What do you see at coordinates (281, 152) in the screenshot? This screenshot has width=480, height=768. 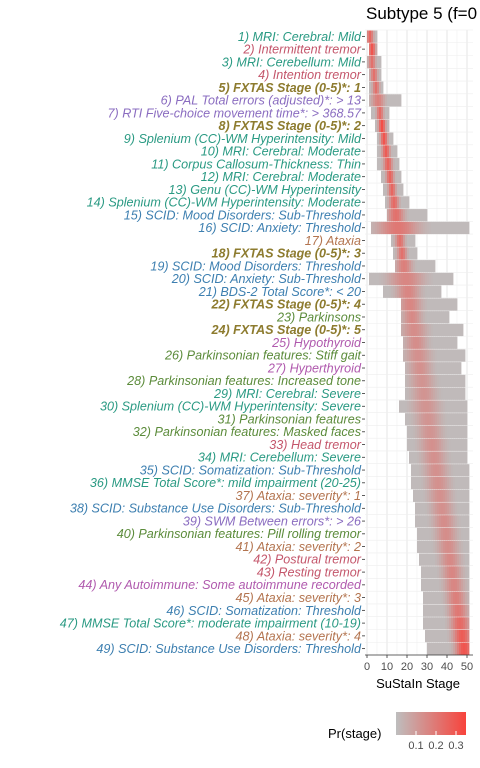 I see `event-label: 10) MRI: Cerebral: Moderate` at bounding box center [281, 152].